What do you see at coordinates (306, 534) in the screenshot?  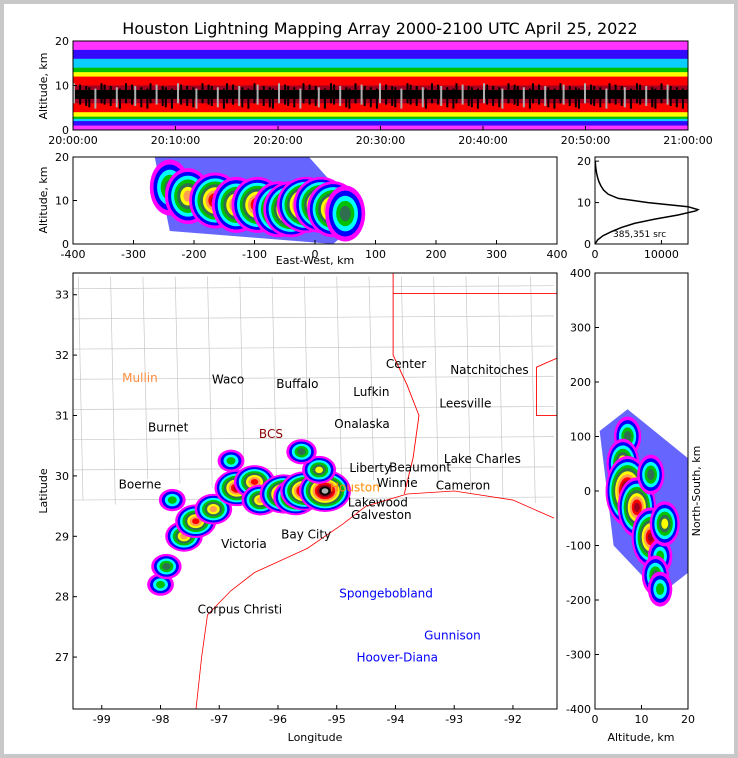 I see `city-label: Bay City` at bounding box center [306, 534].